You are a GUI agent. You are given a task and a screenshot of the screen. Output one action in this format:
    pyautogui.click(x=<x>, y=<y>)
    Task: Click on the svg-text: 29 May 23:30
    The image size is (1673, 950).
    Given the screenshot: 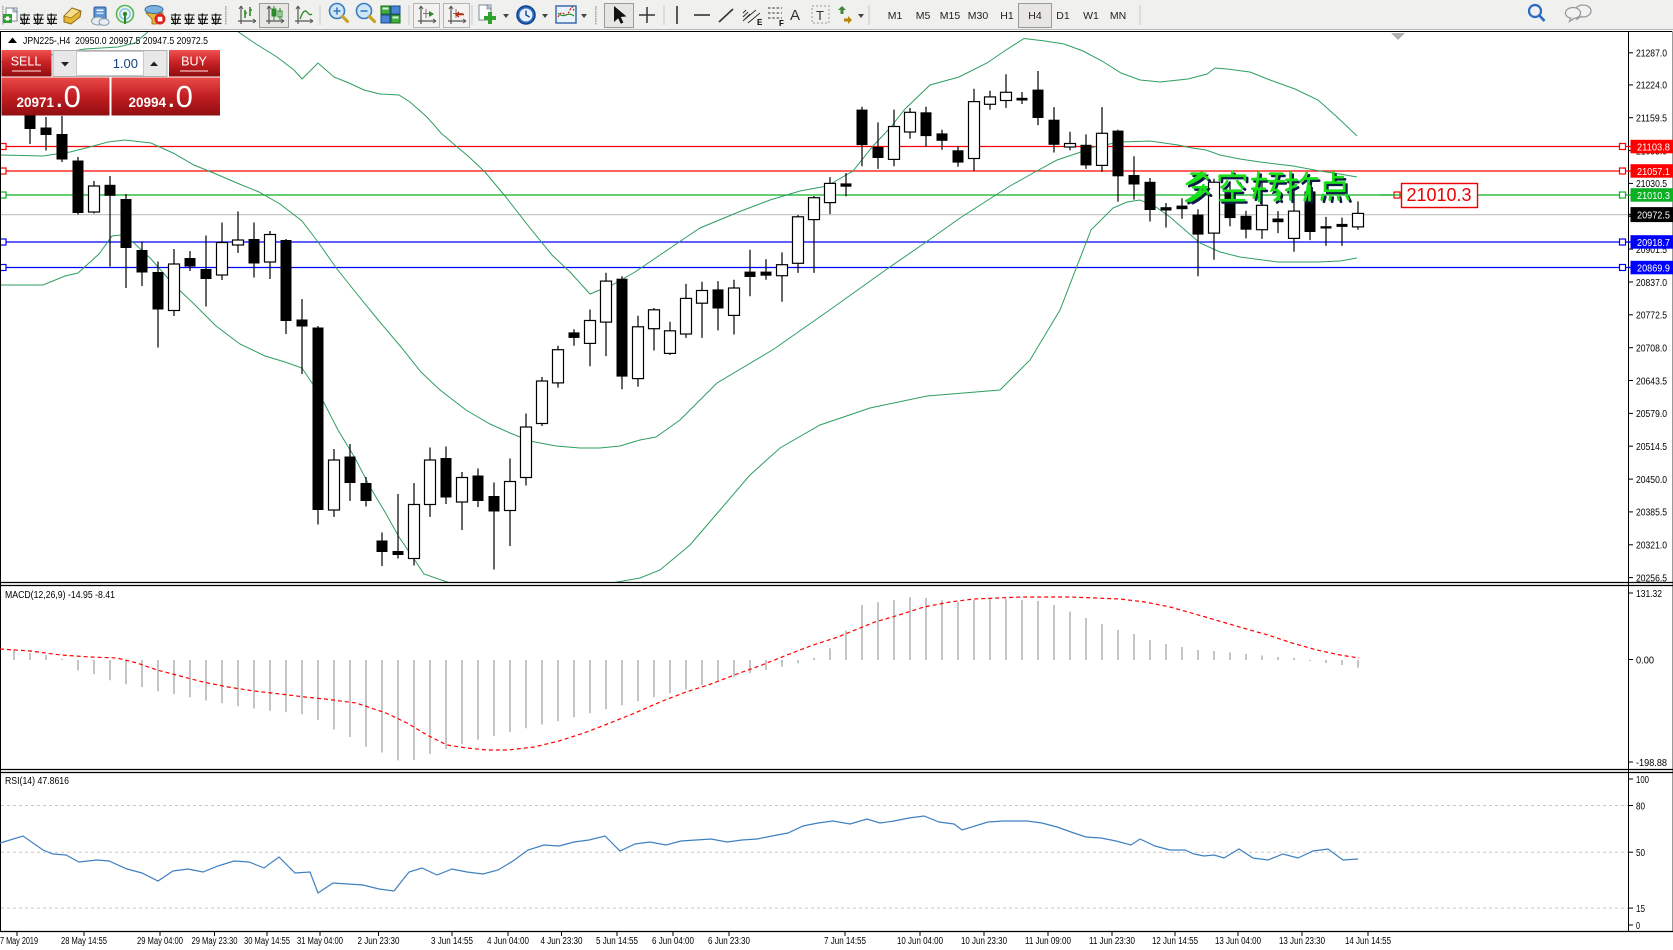 What is the action you would take?
    pyautogui.click(x=215, y=941)
    